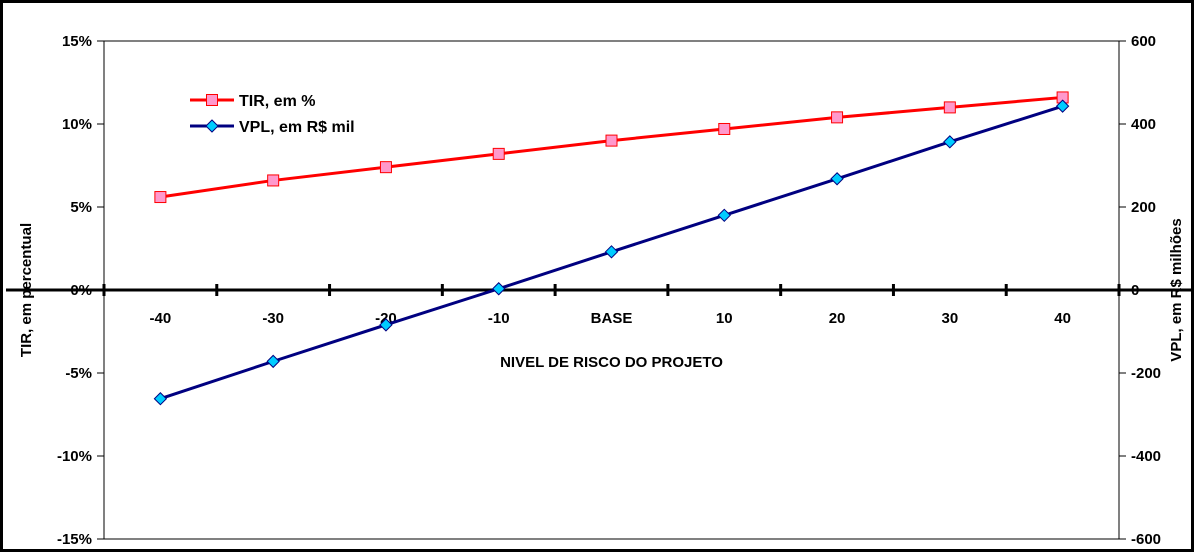 This screenshot has height=555, width=1194. What do you see at coordinates (212, 100) in the screenshot?
I see `legend-marker-square` at bounding box center [212, 100].